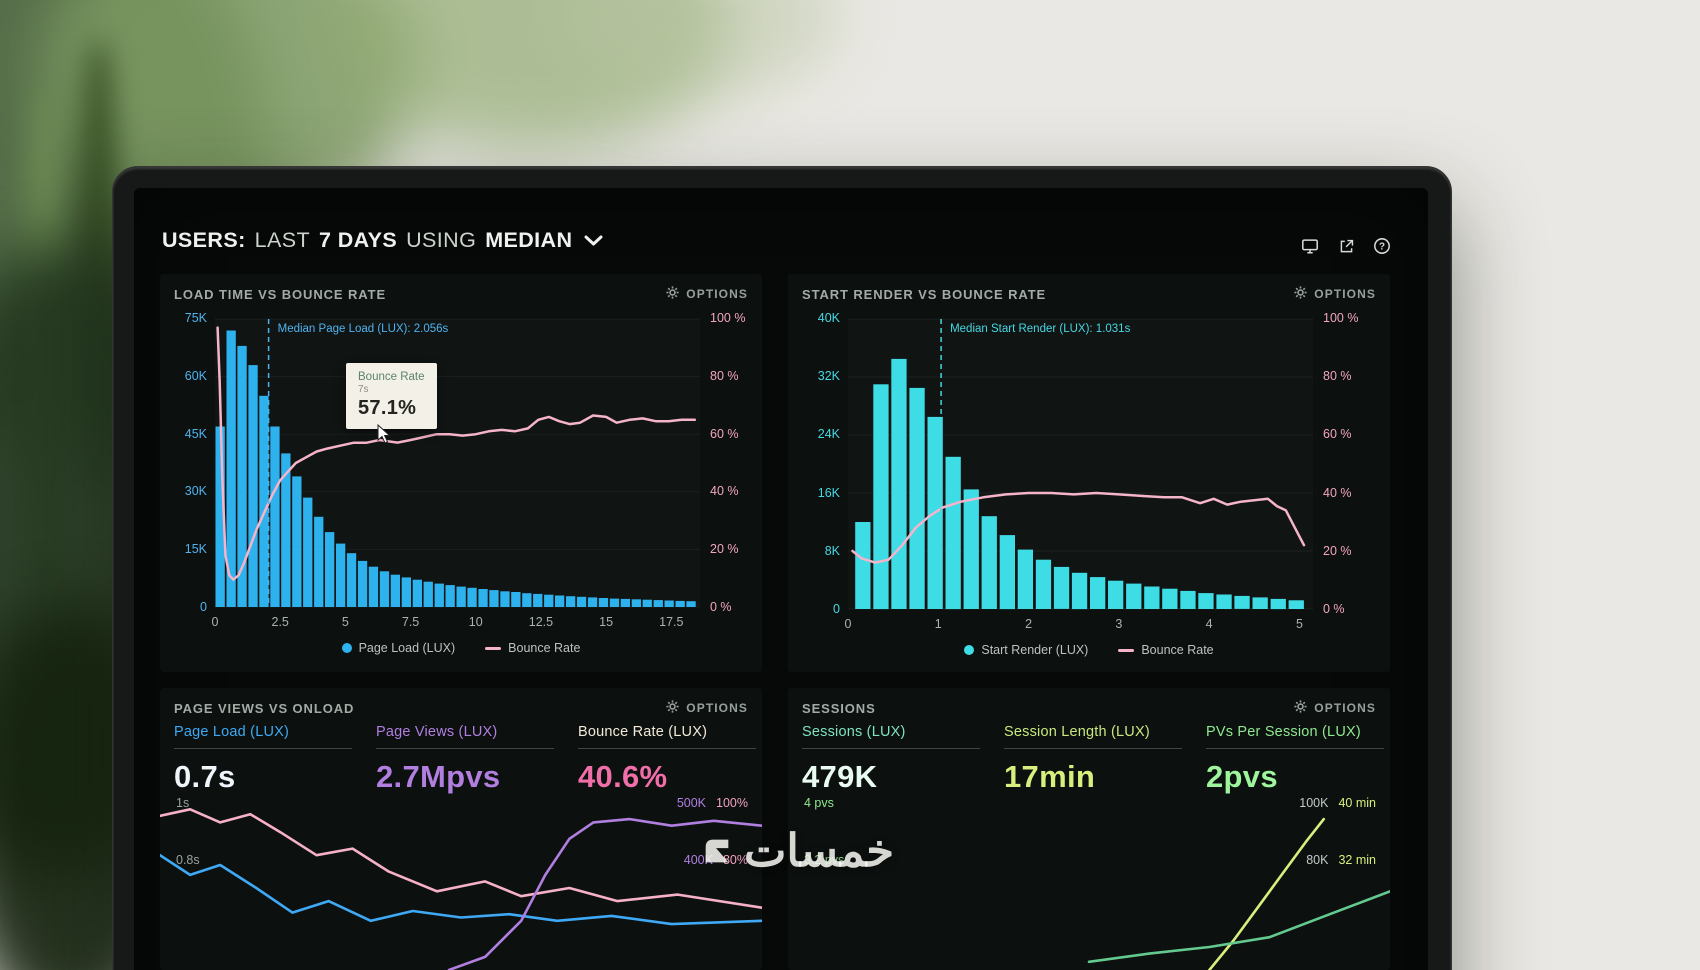  What do you see at coordinates (182, 803) in the screenshot?
I see `mini-axis-left: 1s` at bounding box center [182, 803].